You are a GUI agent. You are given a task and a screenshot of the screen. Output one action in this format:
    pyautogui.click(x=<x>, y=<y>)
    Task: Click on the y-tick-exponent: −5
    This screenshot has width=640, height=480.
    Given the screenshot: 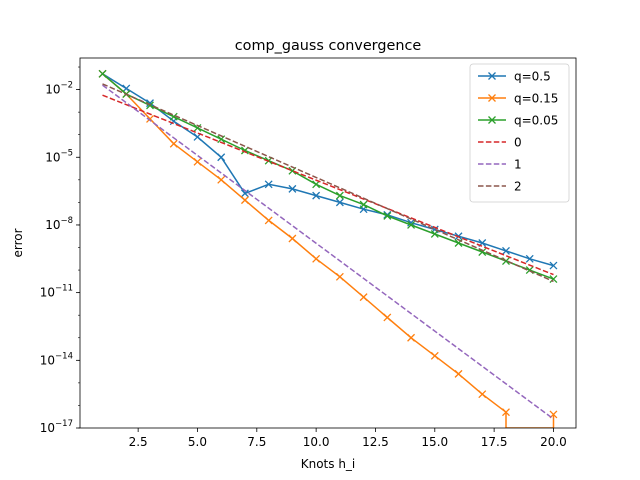 What is the action you would take?
    pyautogui.click(x=66, y=153)
    